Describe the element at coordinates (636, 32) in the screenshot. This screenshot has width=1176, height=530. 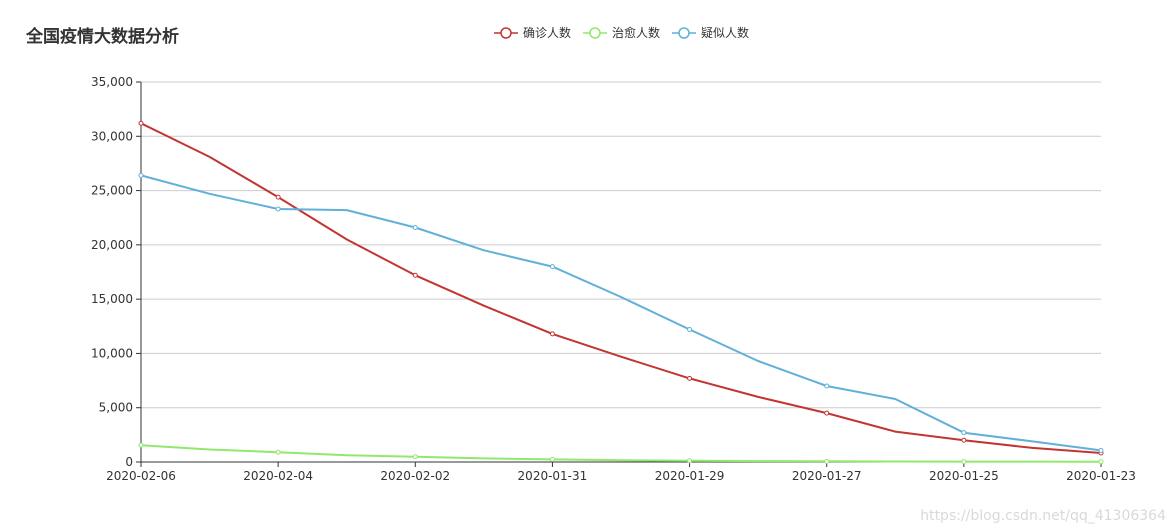
I see `legend-label: 治愈人数` at that location.